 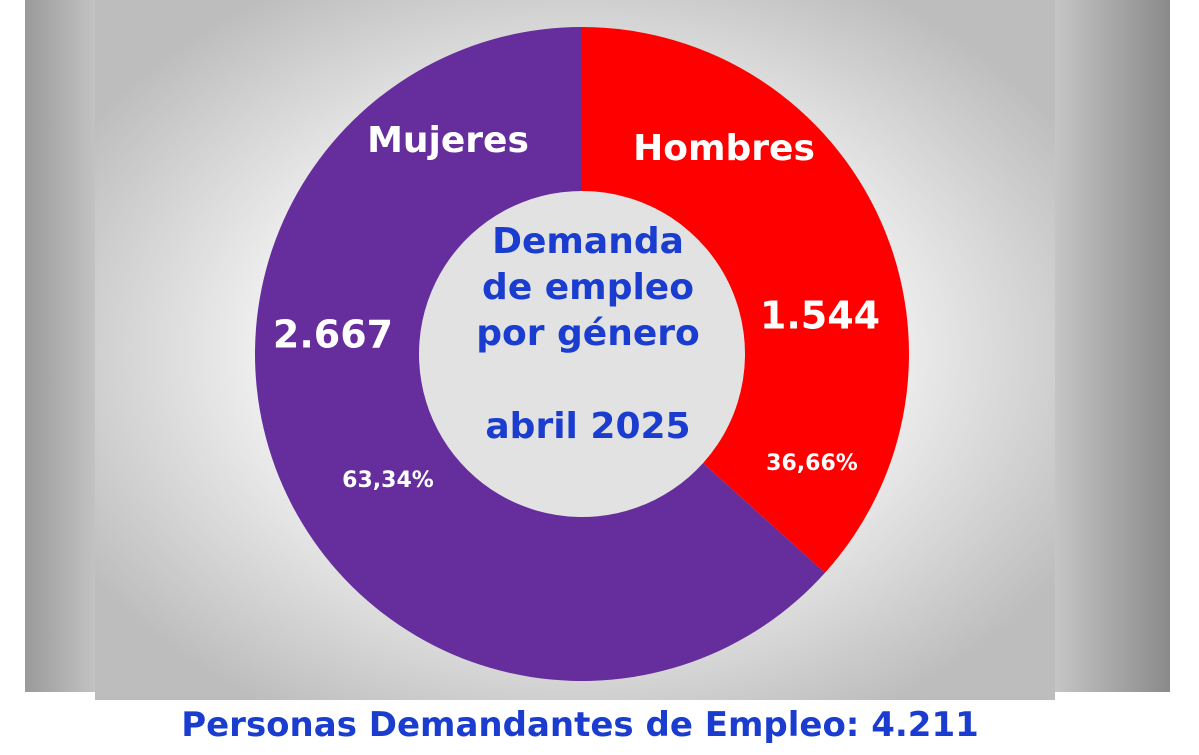 I want to click on slice-value-label-mujeres: 2.667, so click(x=333, y=335).